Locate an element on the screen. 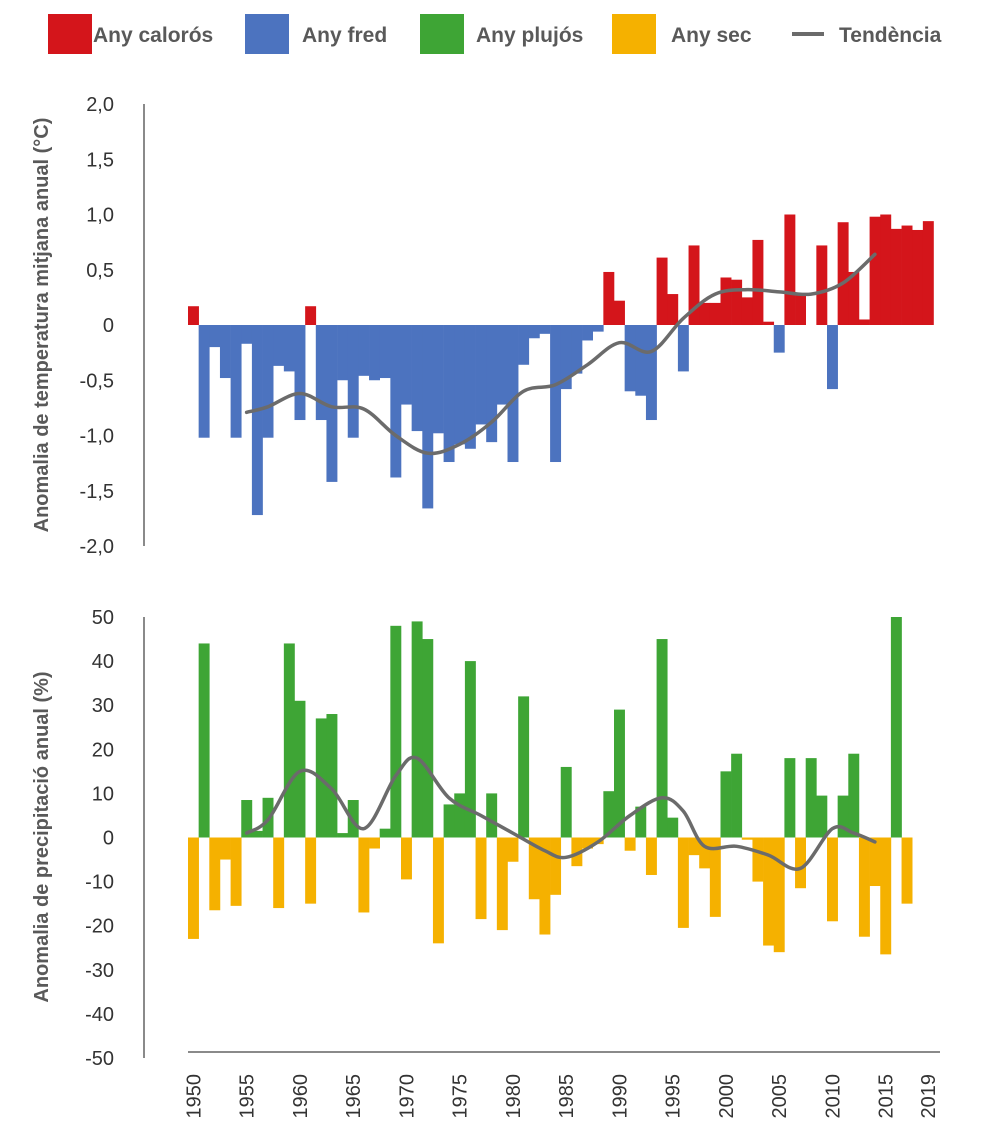 This screenshot has height=1136, width=984. temperature-bar-2006 is located at coordinates (790, 269).